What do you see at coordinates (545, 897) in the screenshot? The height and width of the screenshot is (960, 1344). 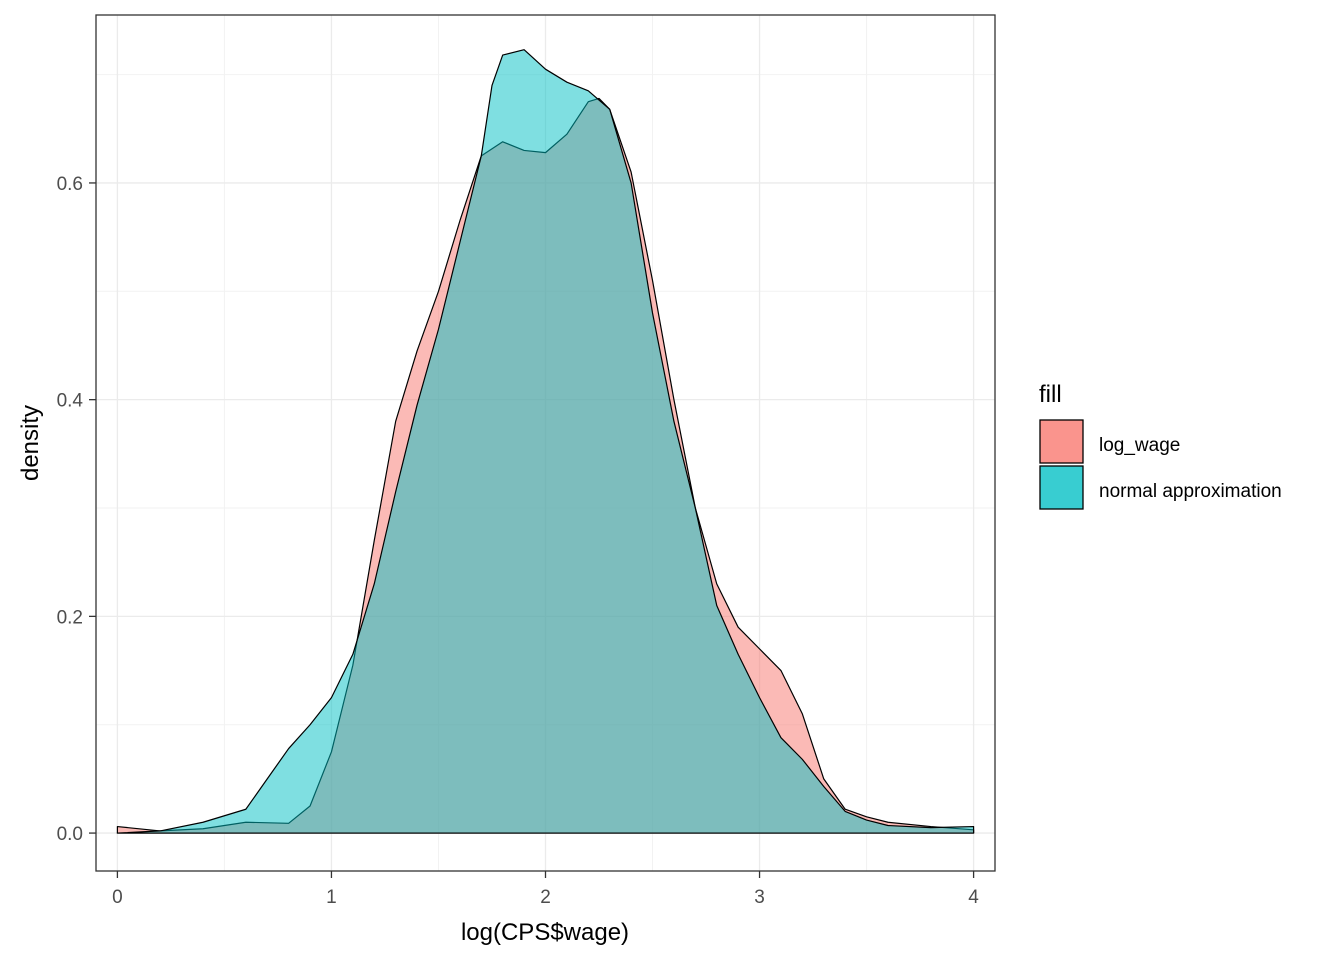 I see `x-tick-label: 2` at bounding box center [545, 897].